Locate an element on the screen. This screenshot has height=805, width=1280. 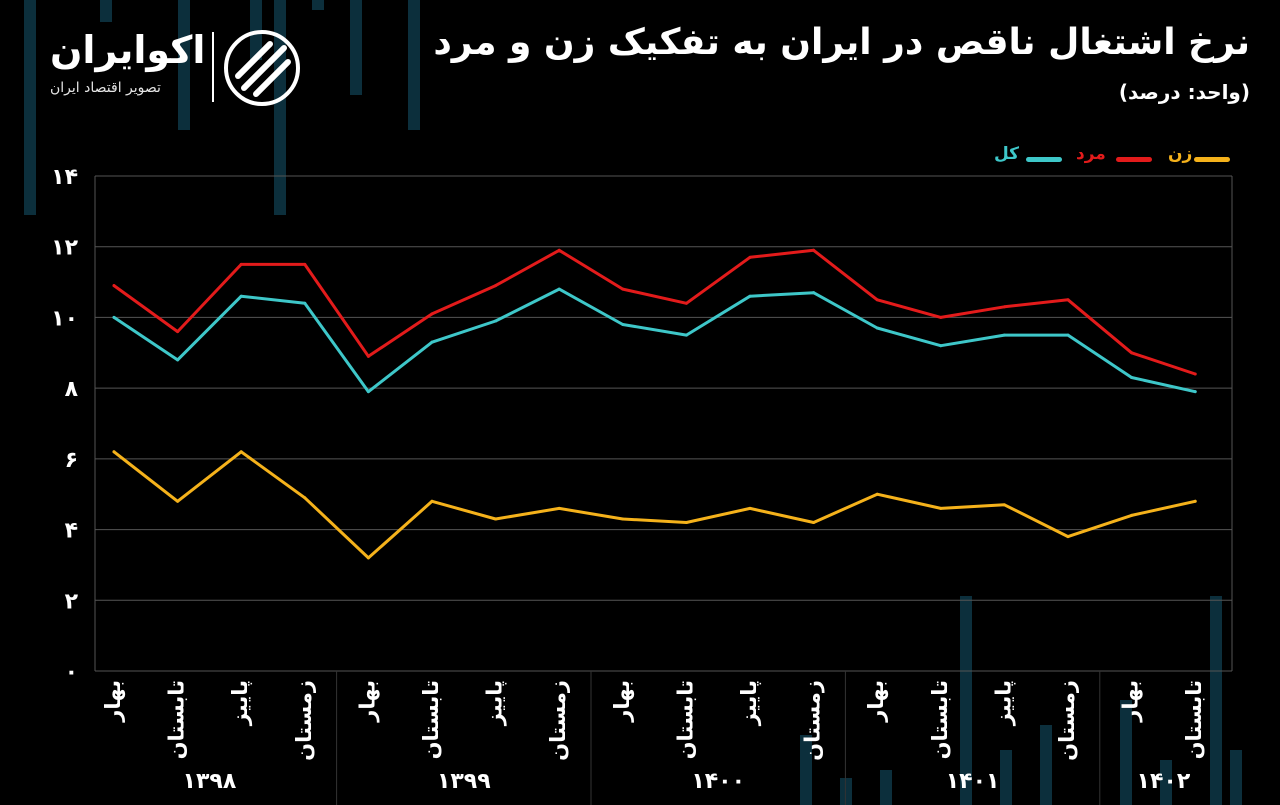
year-groups: ۱۳۹۸ ۱۳۹۹ ۱۴۰۰ ۱۴۰۱ ۱۴۰۲ is located at coordinates (687, 738).